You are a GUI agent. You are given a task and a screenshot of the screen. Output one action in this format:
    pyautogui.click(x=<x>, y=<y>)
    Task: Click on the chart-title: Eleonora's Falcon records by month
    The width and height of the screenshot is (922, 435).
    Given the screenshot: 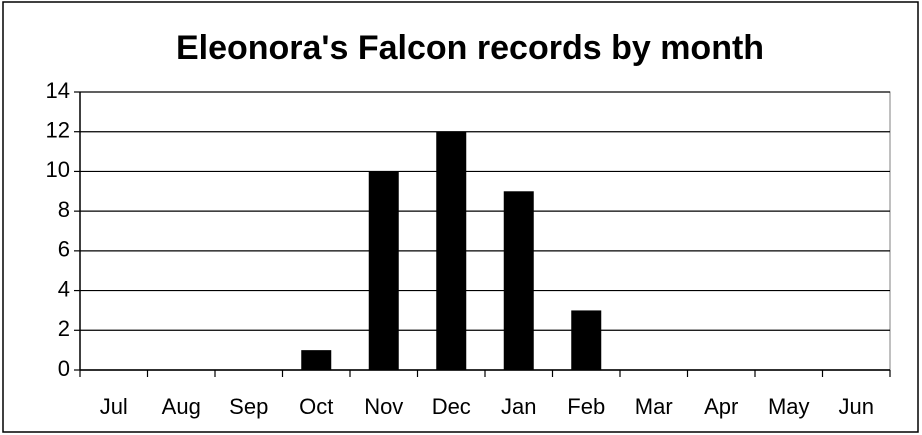 What is the action you would take?
    pyautogui.click(x=470, y=48)
    